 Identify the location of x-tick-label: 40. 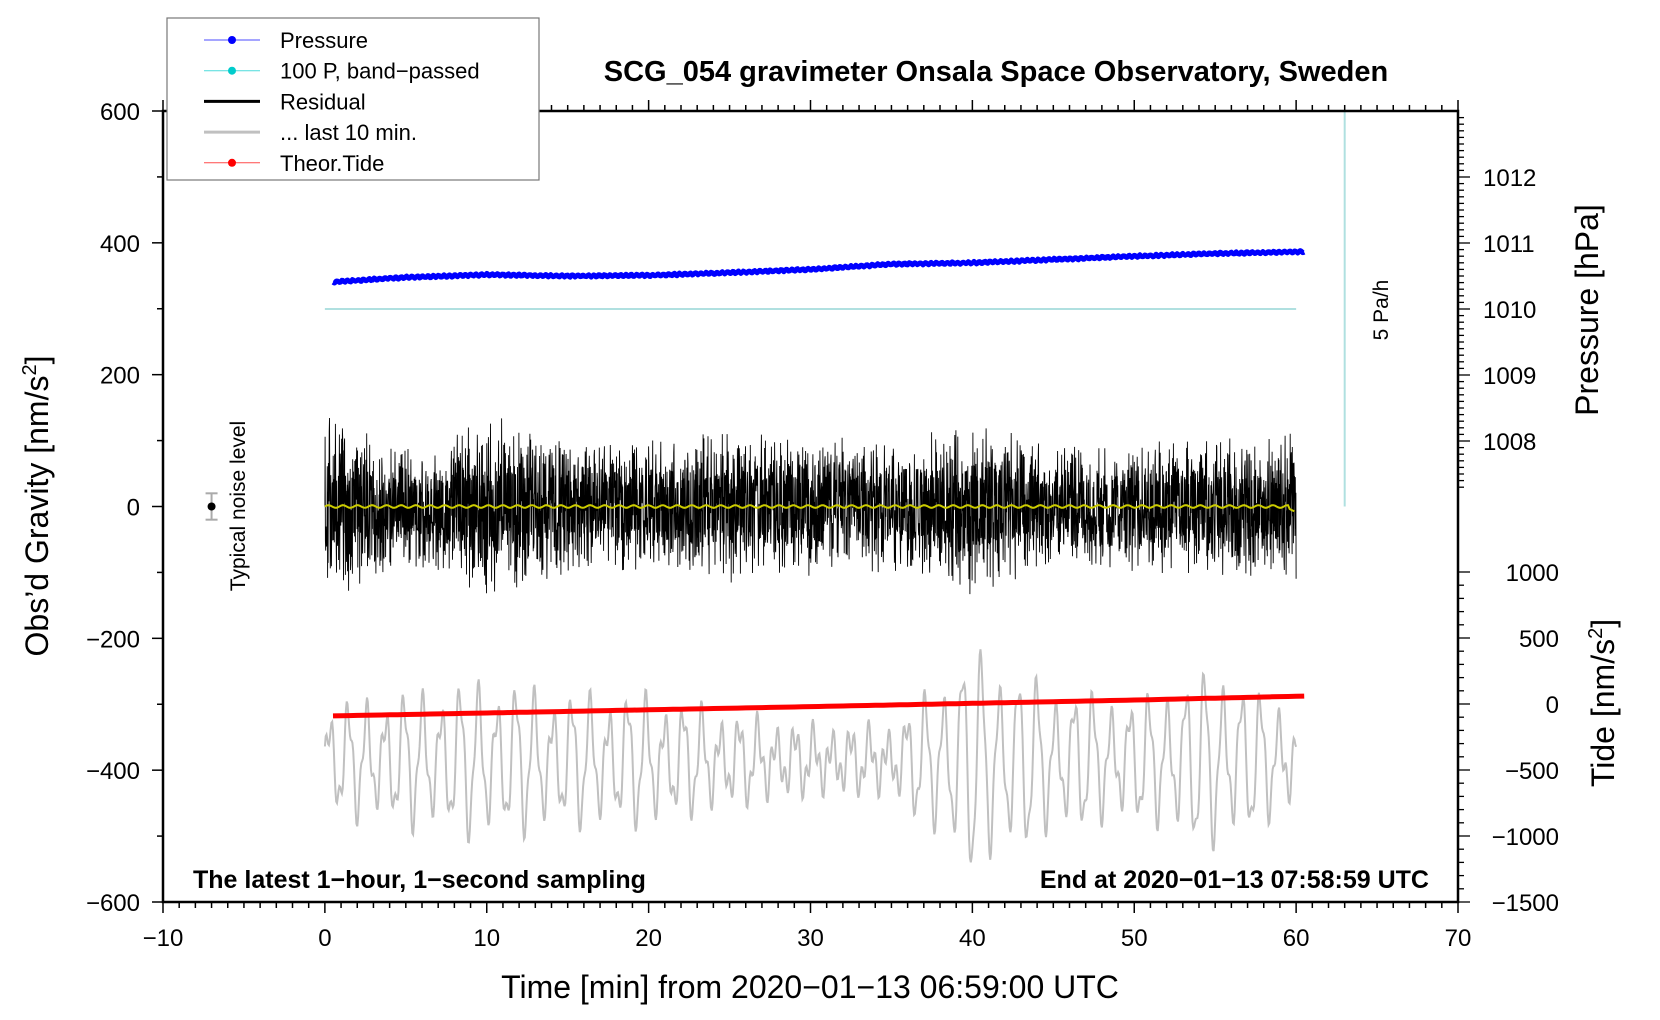
(972, 938).